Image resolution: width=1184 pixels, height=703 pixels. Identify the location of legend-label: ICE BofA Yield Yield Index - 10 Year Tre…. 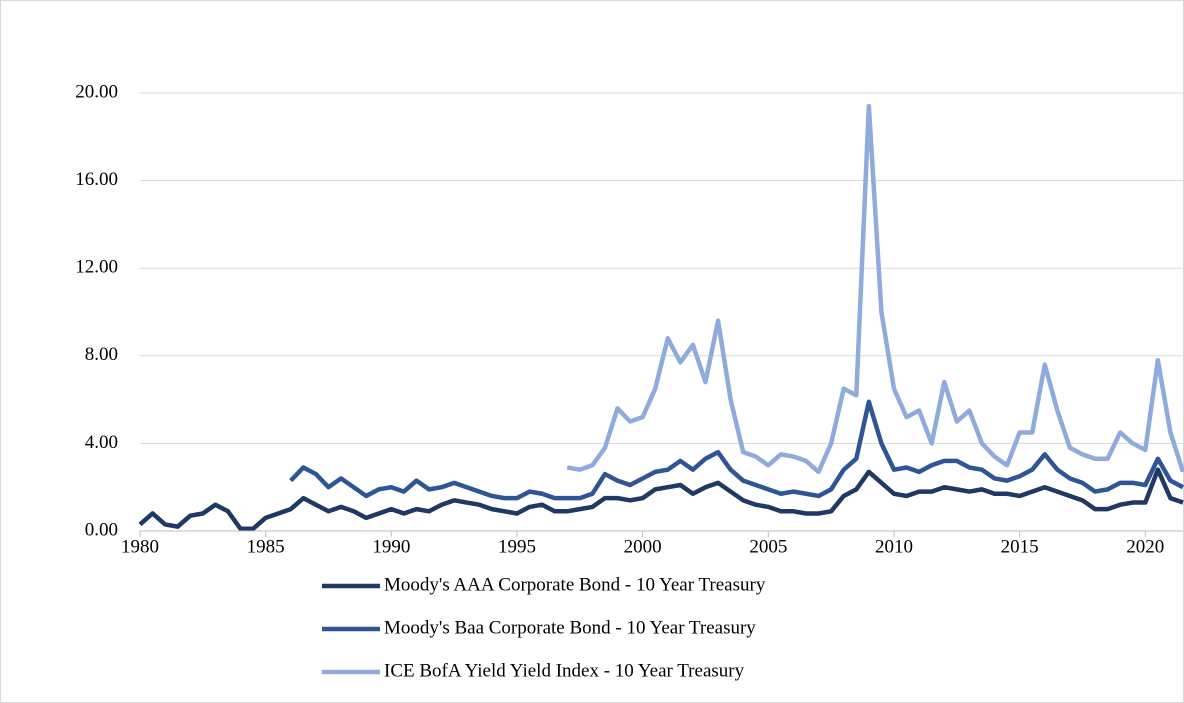
(564, 670).